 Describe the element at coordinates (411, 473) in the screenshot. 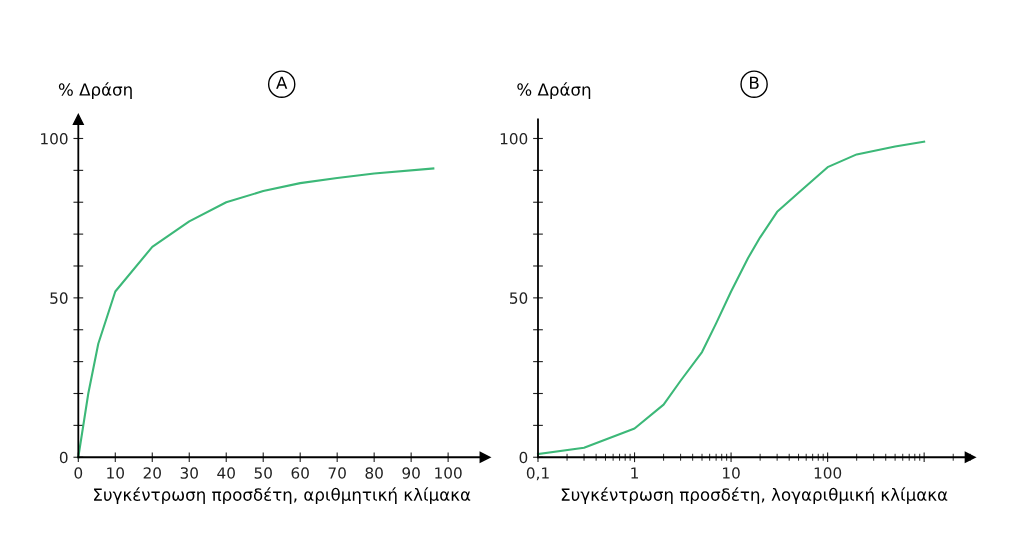

I see `x-tick-label: 90` at that location.